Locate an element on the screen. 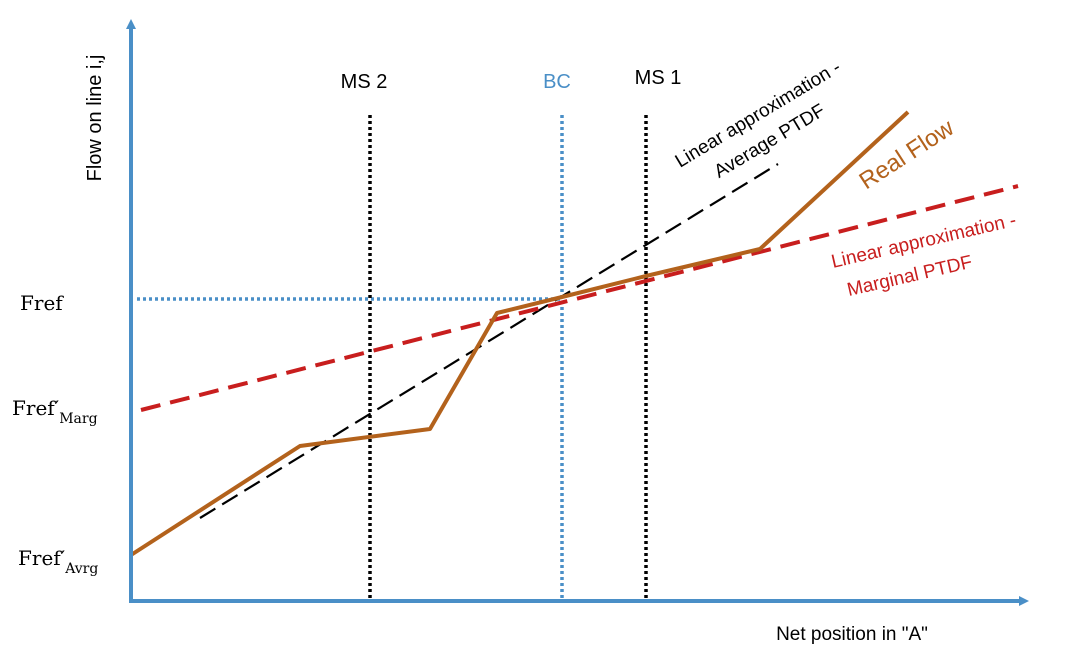 This screenshot has width=1078, height=647. fref-avrg-tick-label: Fref′Avrg is located at coordinates (58, 561).